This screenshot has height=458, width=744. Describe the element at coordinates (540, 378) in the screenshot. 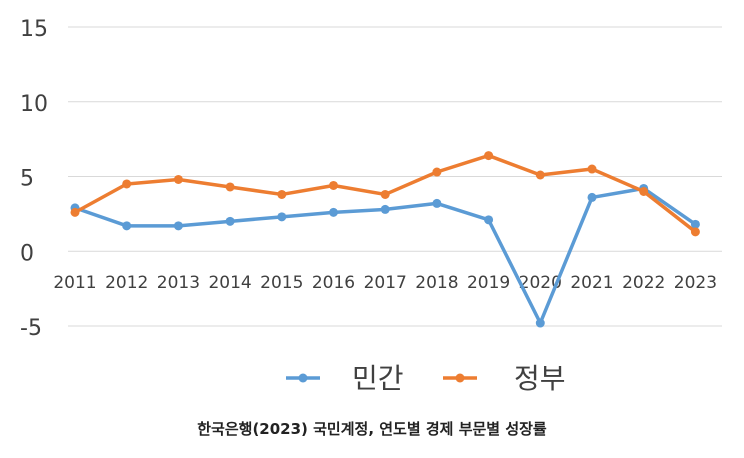

I see `legend-label: 정부` at that location.